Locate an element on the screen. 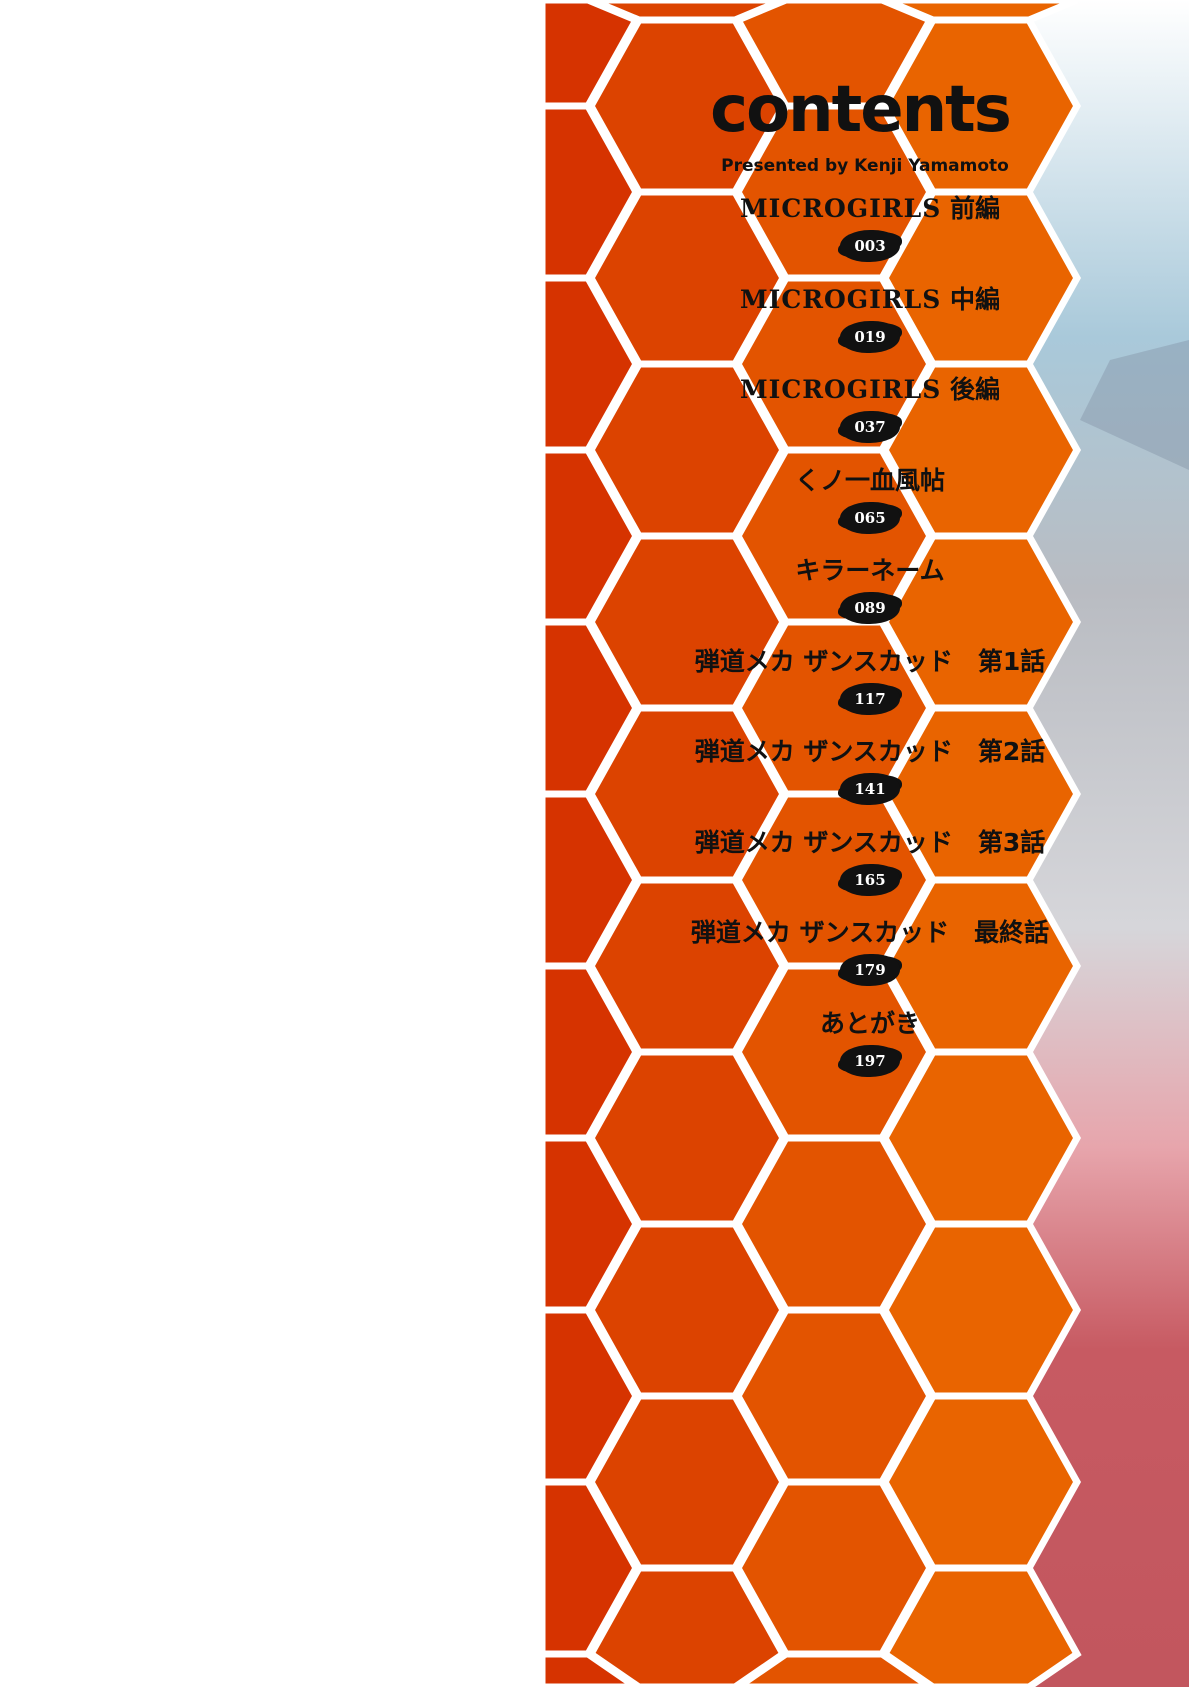 The width and height of the screenshot is (1189, 1687). chapter-title: 弾道メカ ザンスカッド 最終話 is located at coordinates (870, 933).